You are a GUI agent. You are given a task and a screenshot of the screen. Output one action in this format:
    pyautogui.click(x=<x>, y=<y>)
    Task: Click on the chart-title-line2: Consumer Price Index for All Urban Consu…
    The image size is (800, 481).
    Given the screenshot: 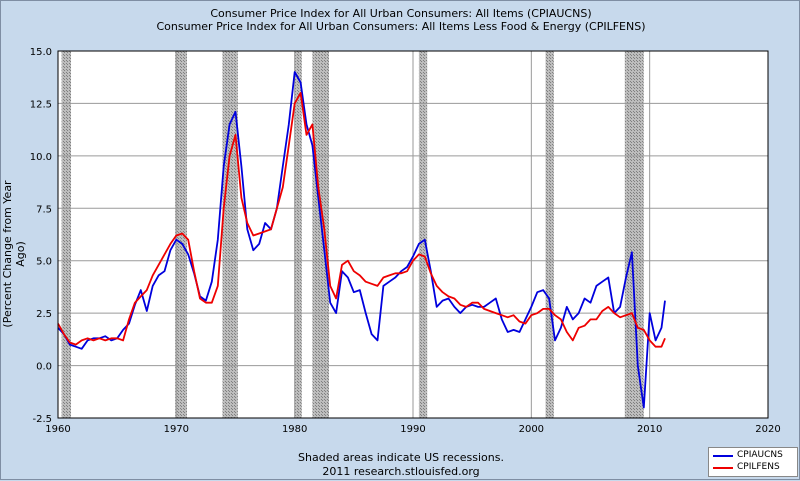 What is the action you would take?
    pyautogui.click(x=401, y=26)
    